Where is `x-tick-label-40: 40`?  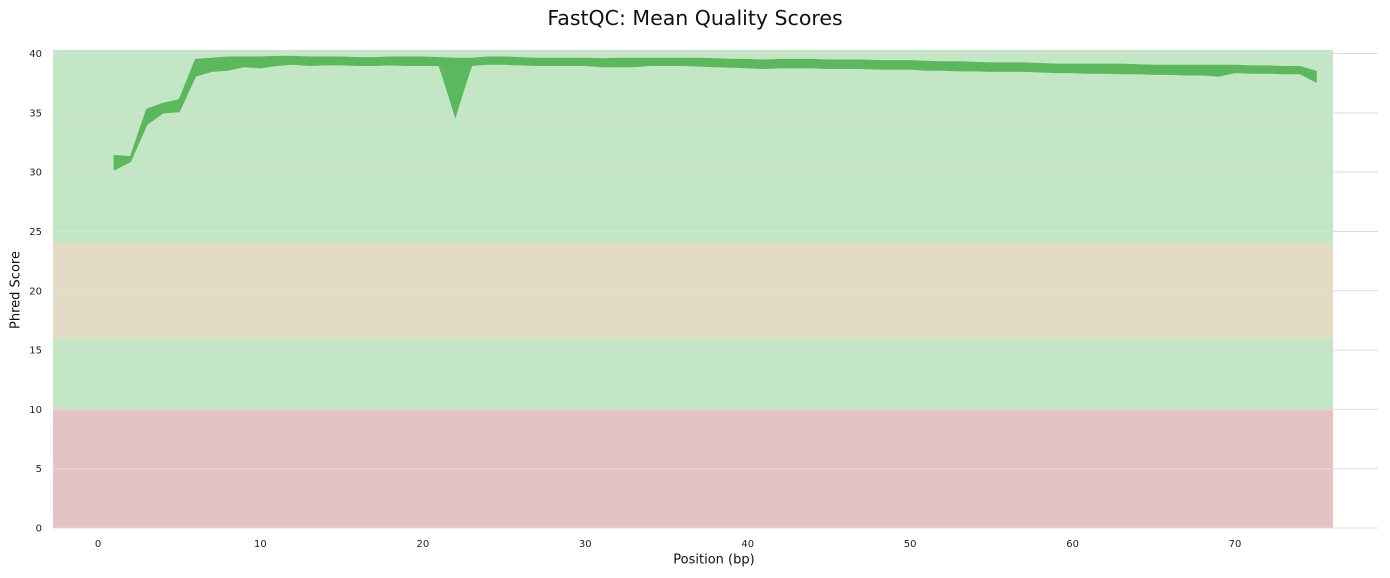
x-tick-label-40: 40 is located at coordinates (747, 544).